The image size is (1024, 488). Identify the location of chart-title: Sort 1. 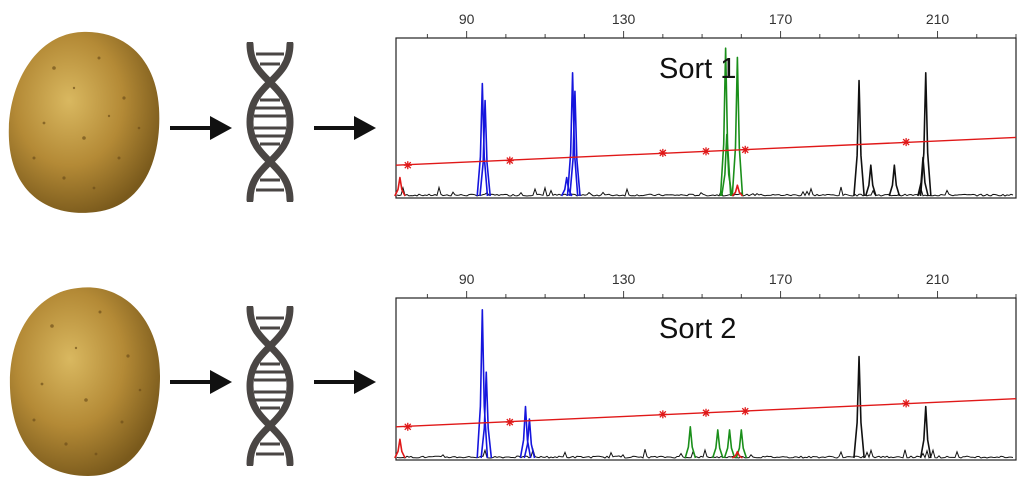
(697, 69).